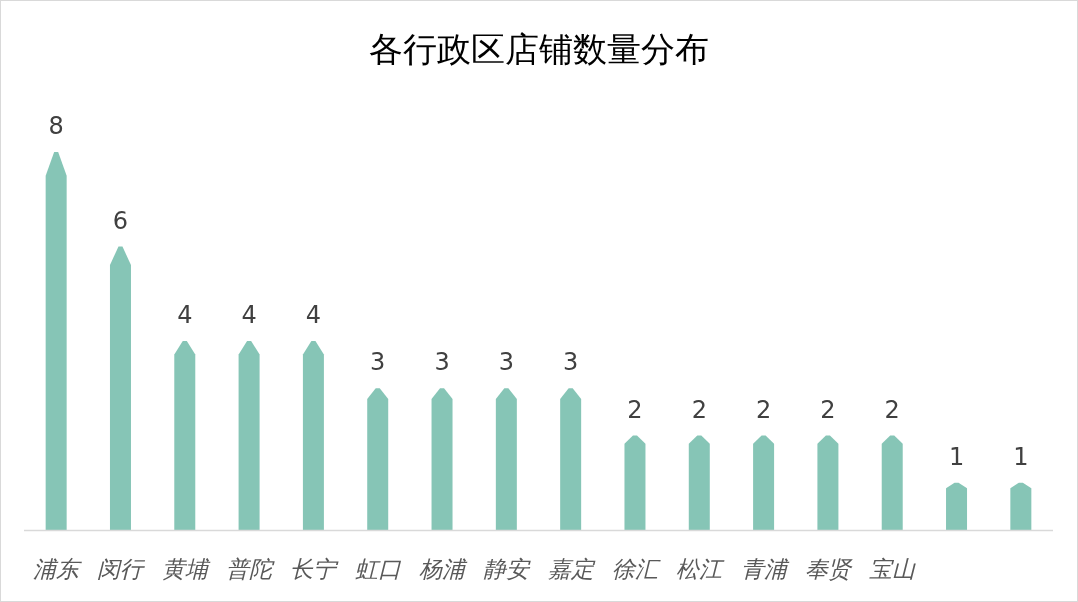  What do you see at coordinates (571, 569) in the screenshot?
I see `x-tick-label: 嘉定` at bounding box center [571, 569].